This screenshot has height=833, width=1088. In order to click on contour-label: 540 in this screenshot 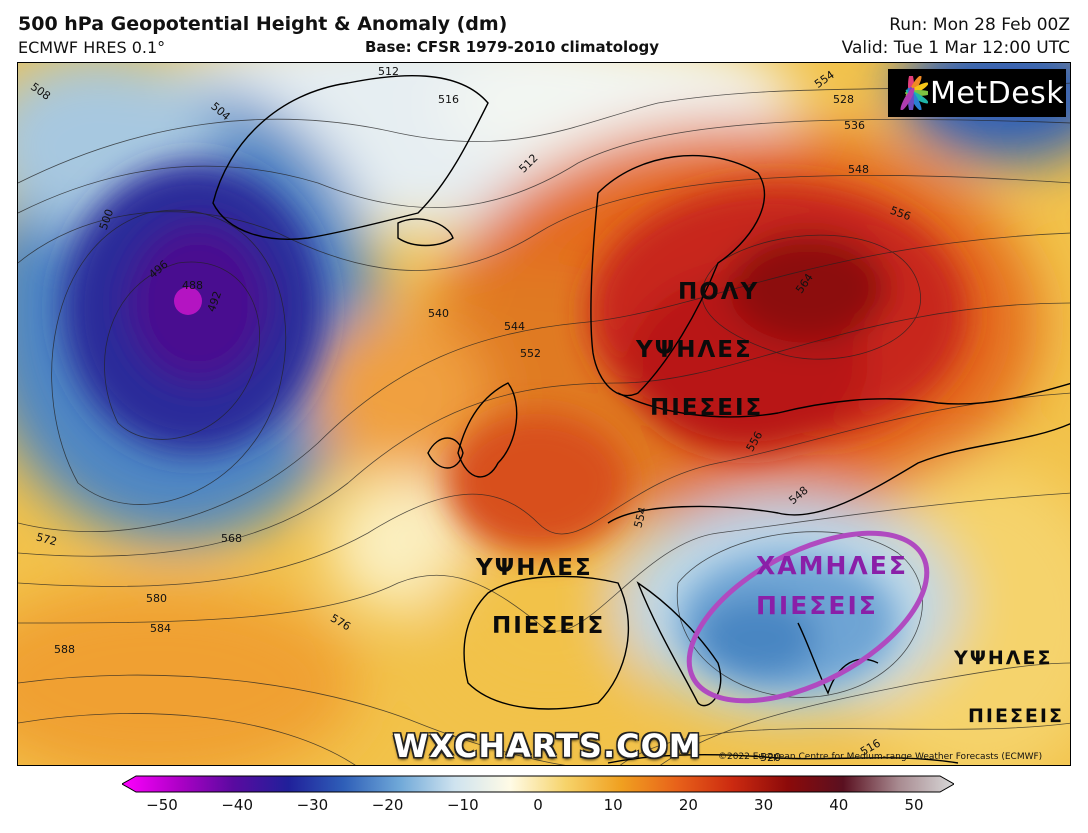, I will do `click(438, 313)`.